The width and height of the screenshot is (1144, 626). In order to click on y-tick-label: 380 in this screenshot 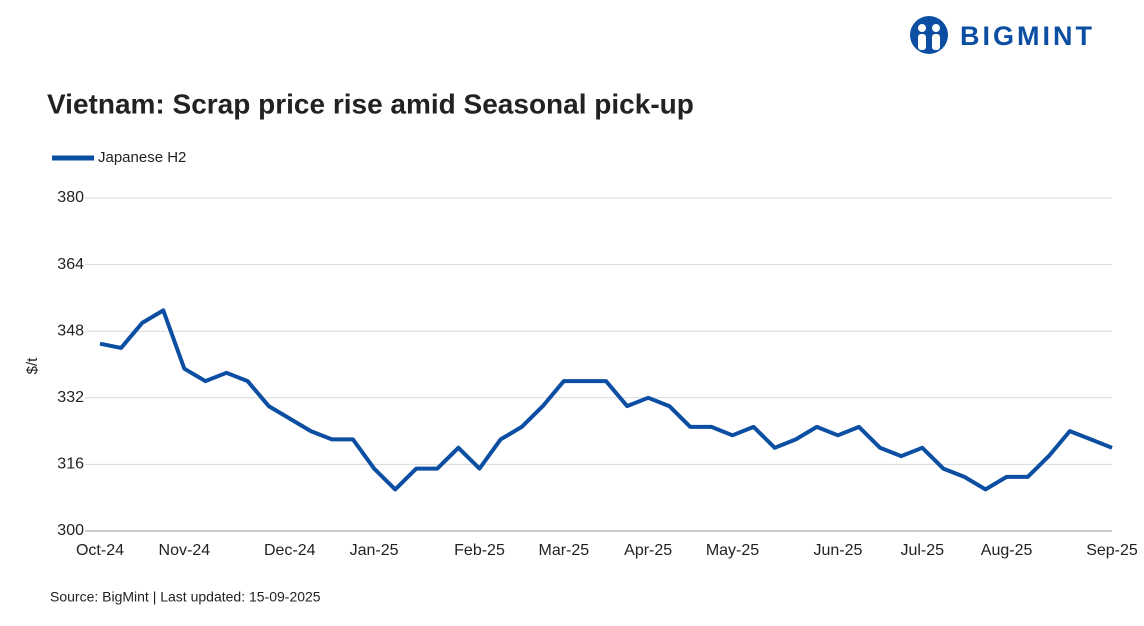, I will do `click(70, 197)`.